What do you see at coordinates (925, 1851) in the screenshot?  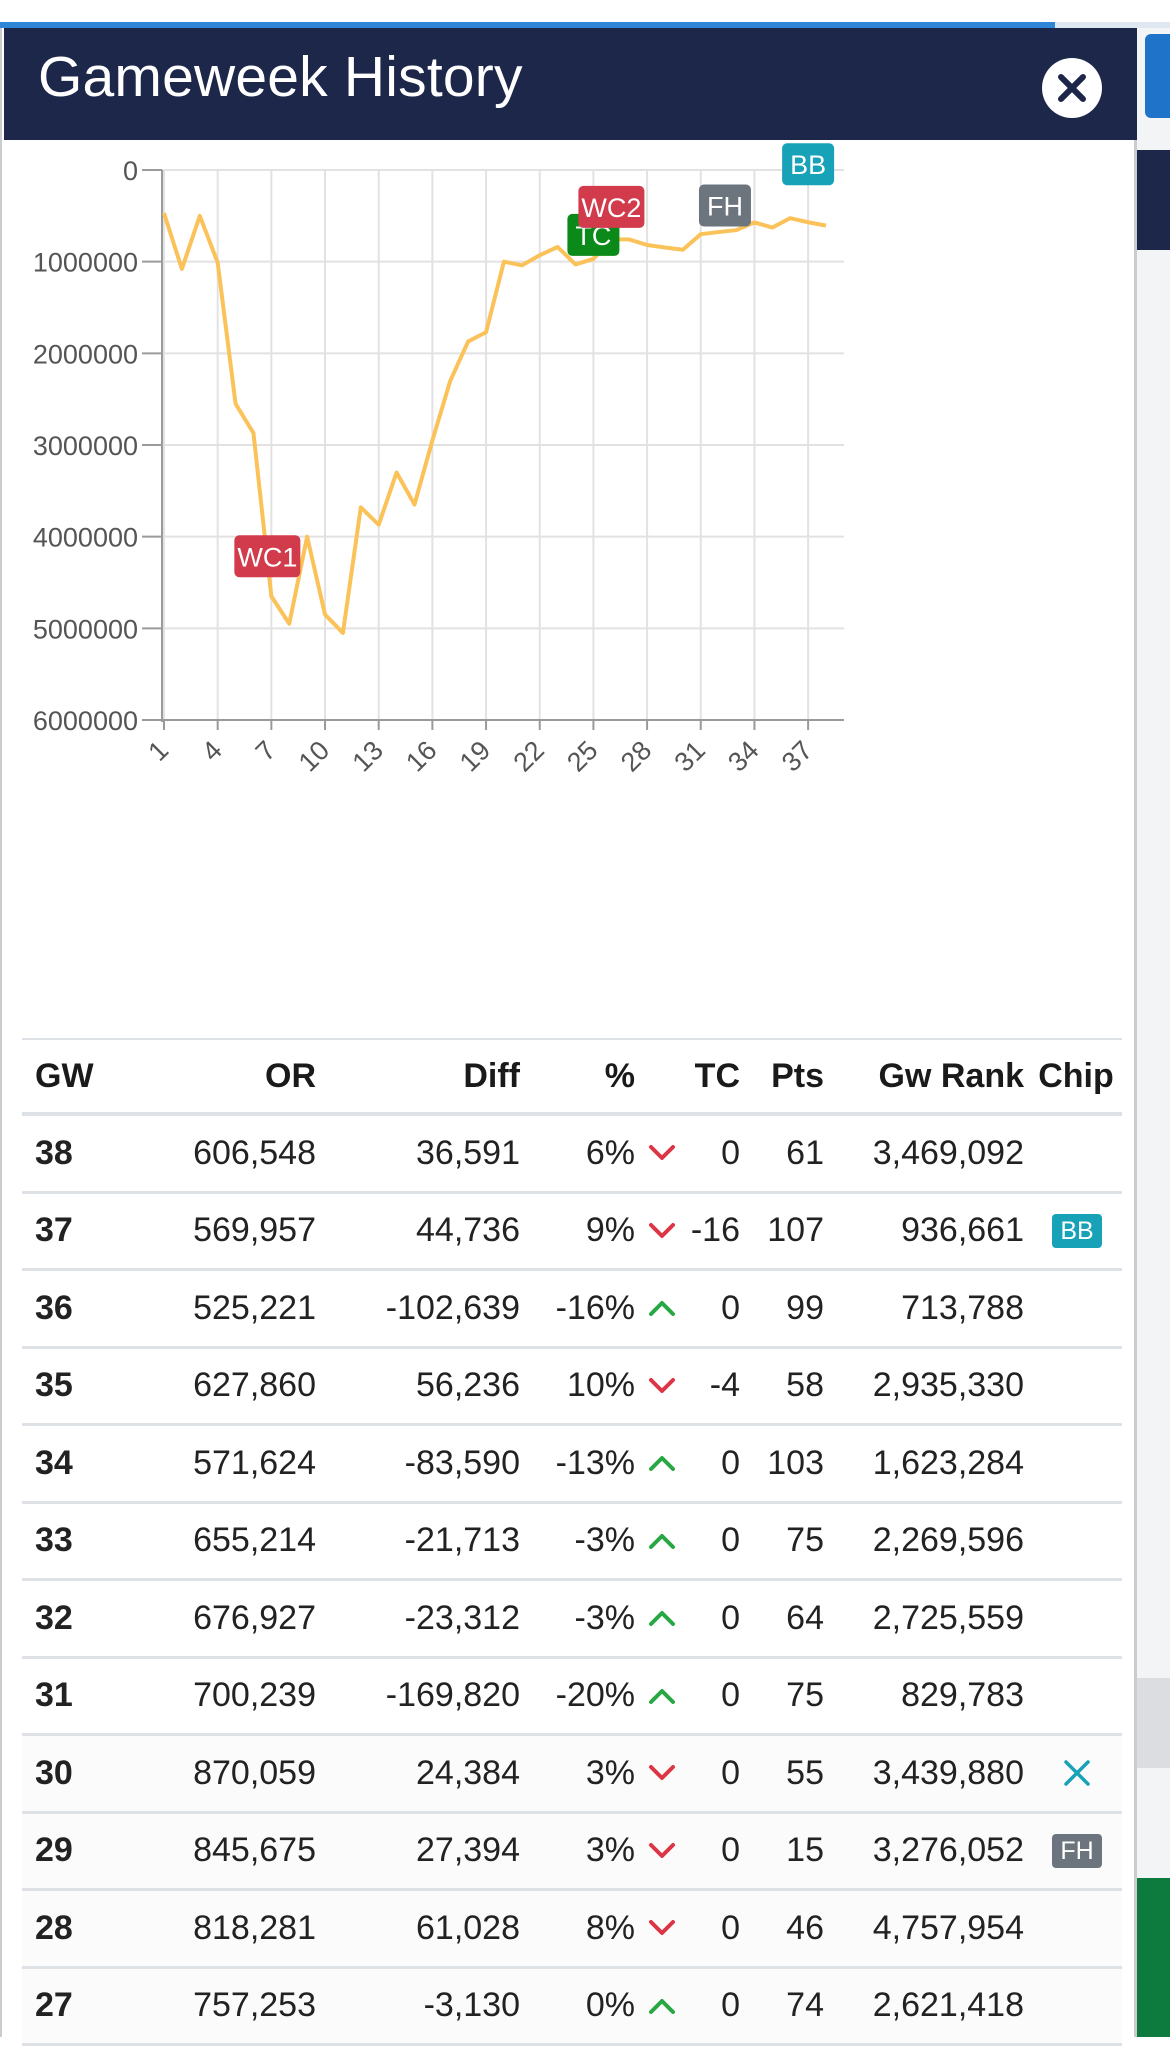 I see `gw-rank-cell: 3,276,052` at bounding box center [925, 1851].